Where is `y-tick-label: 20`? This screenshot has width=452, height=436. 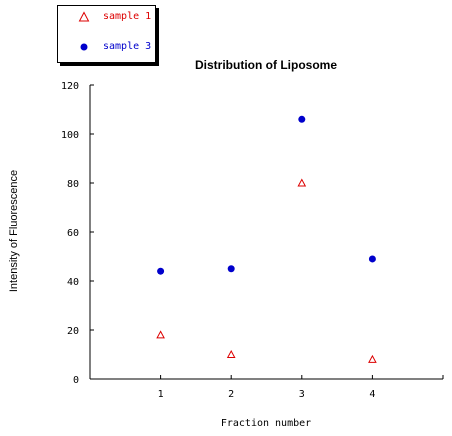 y-tick-label: 20 is located at coordinates (73, 331).